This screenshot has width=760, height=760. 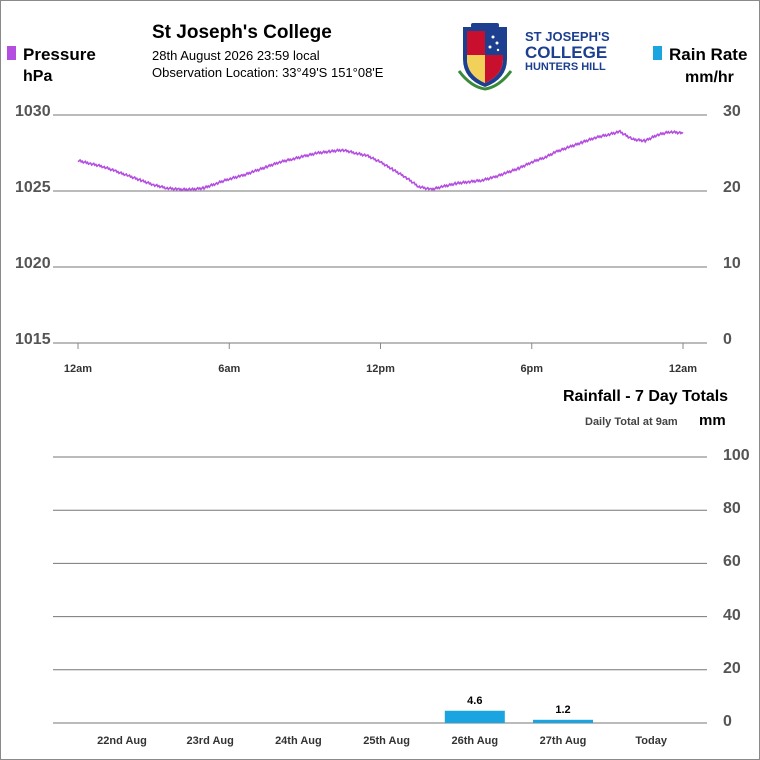 What do you see at coordinates (236, 55) in the screenshot?
I see `observation-datetime: 28th August 2026 23:59 local` at bounding box center [236, 55].